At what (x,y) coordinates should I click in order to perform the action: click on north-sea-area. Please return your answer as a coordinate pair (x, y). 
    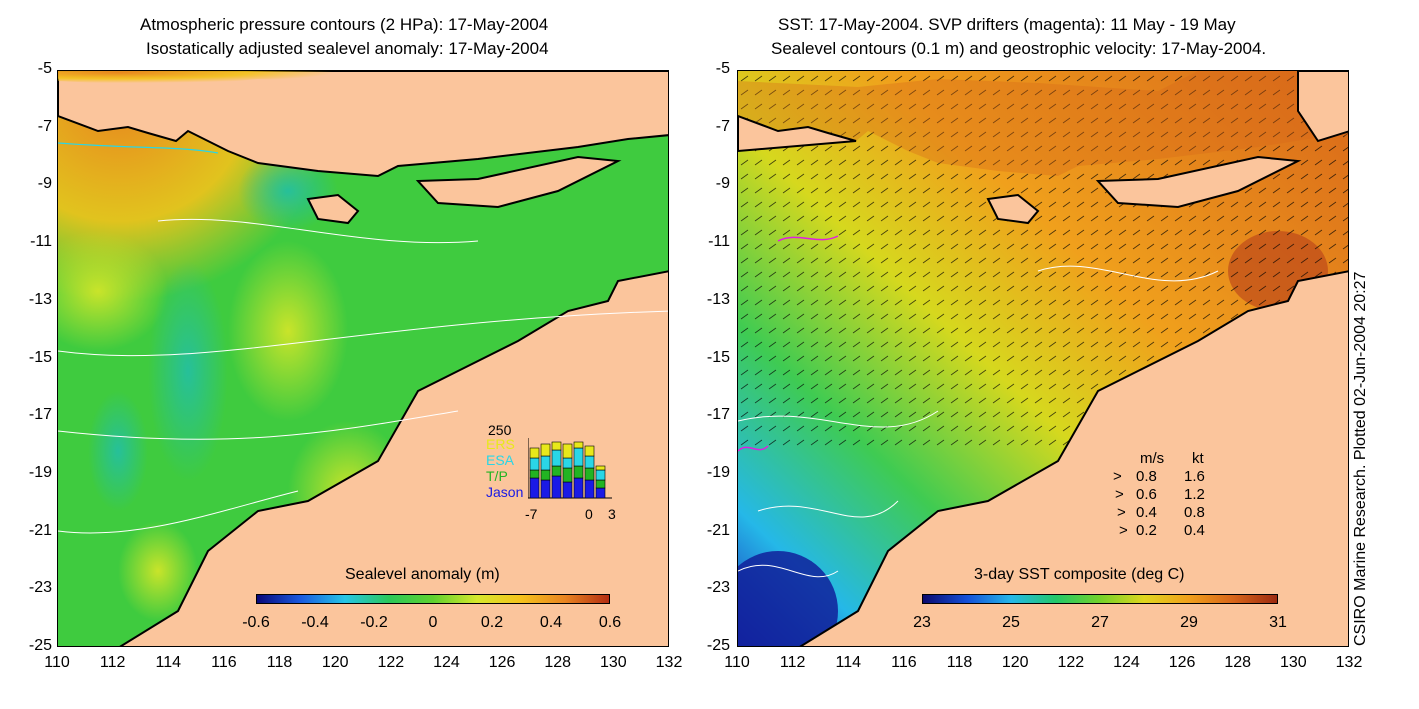
    Looking at the image, I should click on (363, 86).